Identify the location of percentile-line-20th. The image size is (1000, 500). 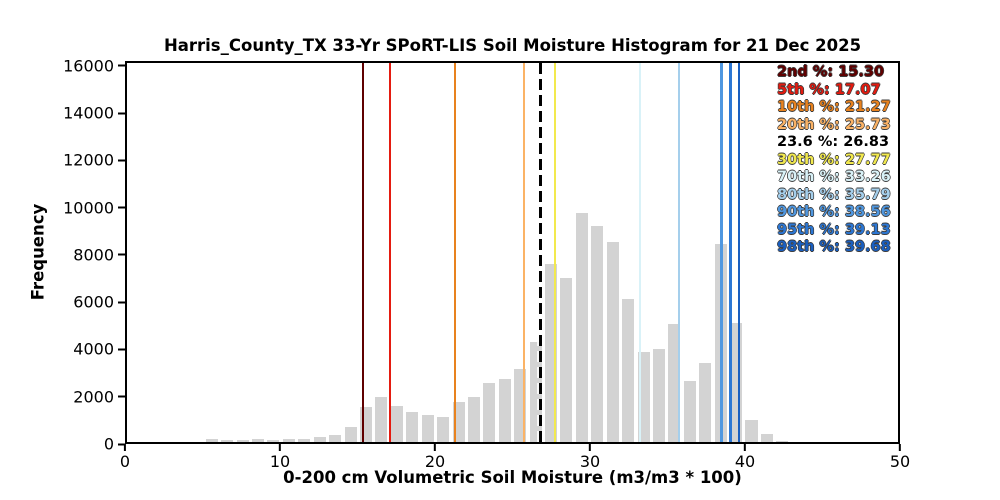
(523, 252).